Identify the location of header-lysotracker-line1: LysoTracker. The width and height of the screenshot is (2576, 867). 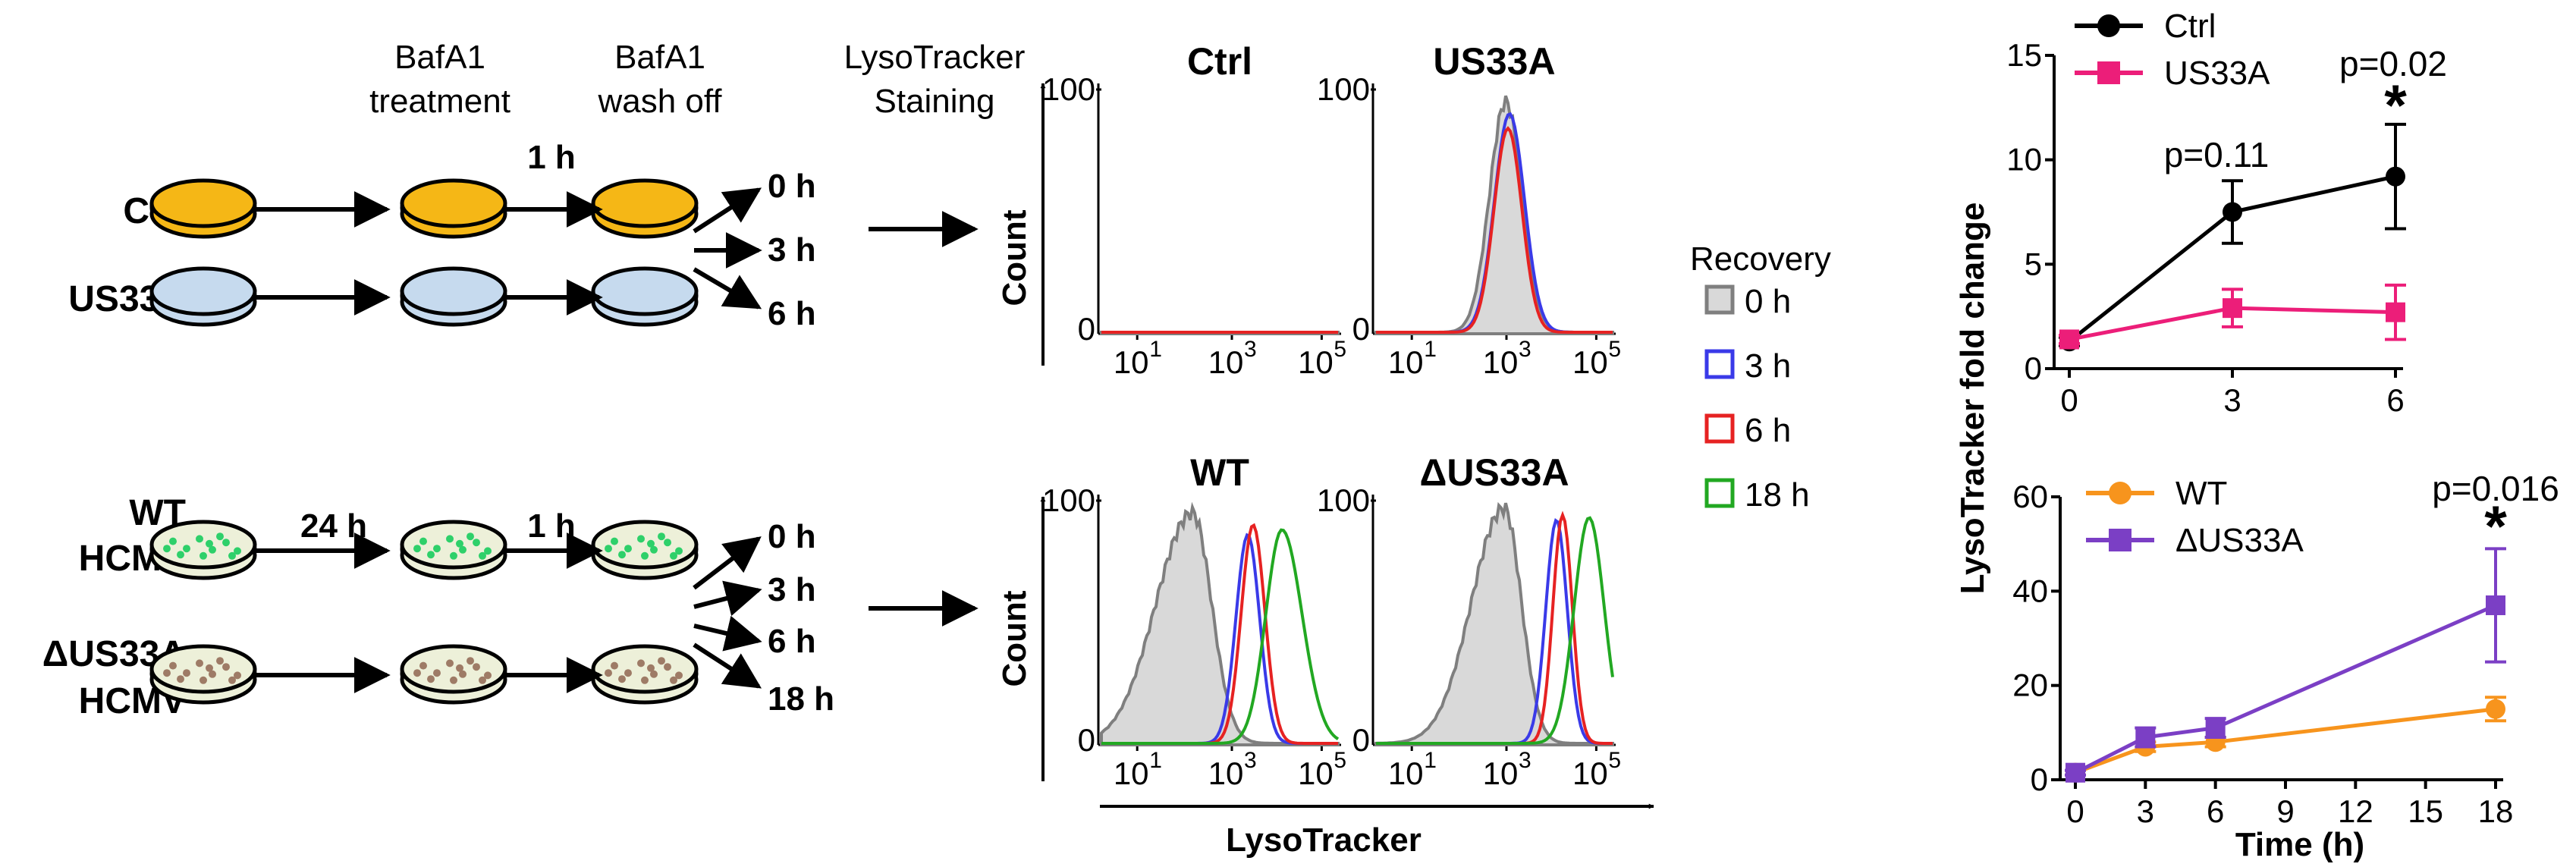
(935, 57).